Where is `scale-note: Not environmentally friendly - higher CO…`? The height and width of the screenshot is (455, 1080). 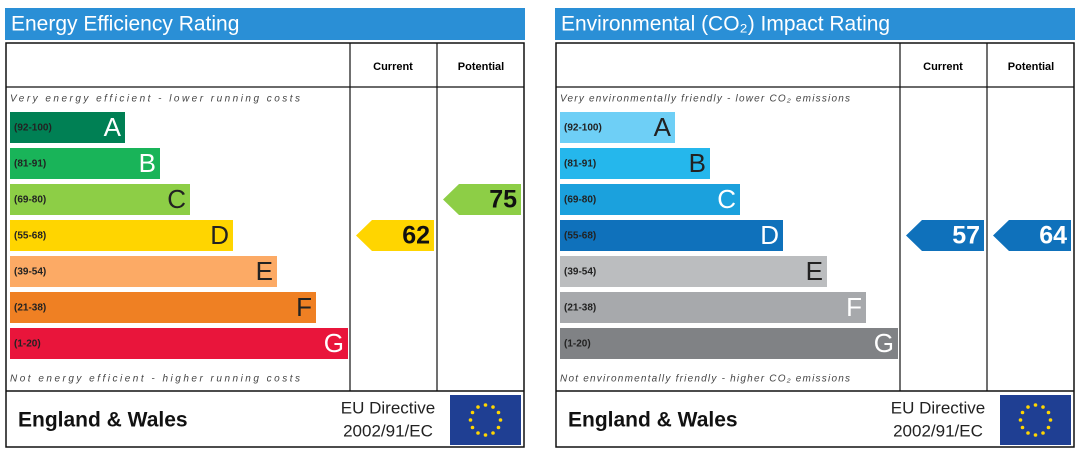 scale-note: Not environmentally friendly - higher CO… is located at coordinates (705, 379).